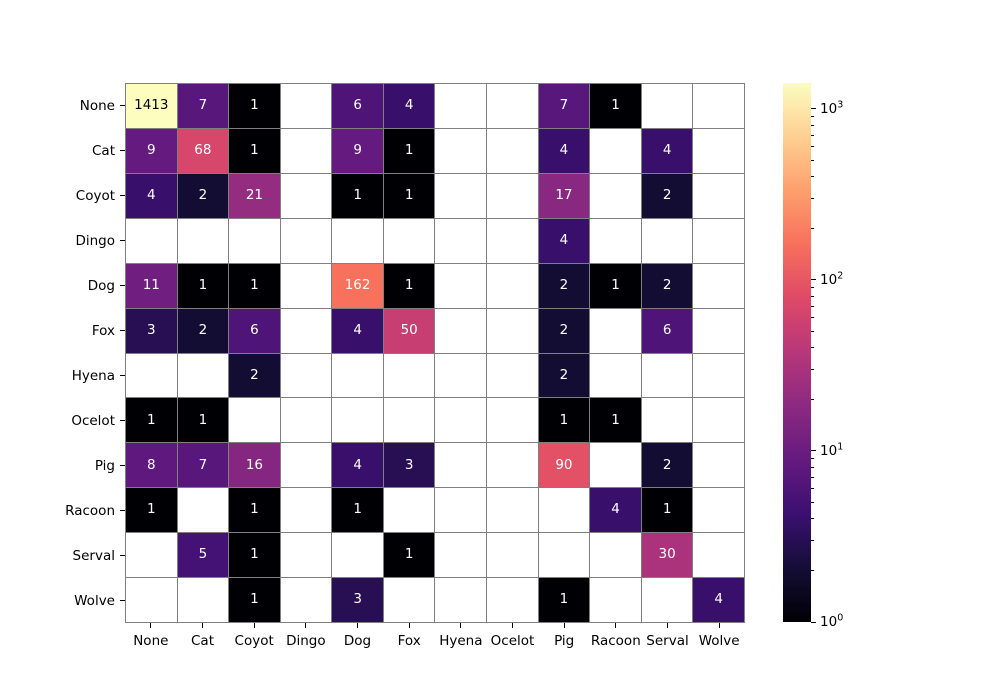  I want to click on y-axis-label: Dog, so click(101, 285).